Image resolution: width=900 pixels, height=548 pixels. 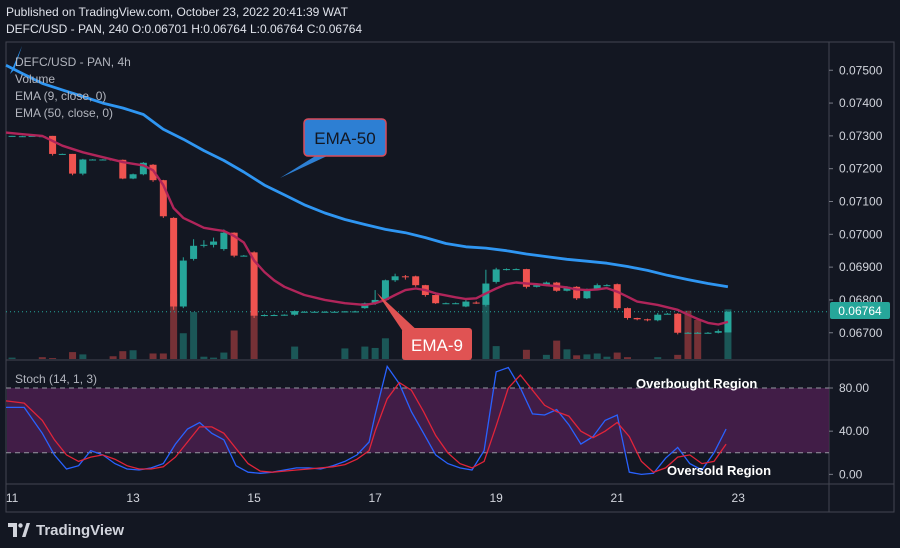 What do you see at coordinates (312, 29) in the screenshot?
I see `close-label: C:` at bounding box center [312, 29].